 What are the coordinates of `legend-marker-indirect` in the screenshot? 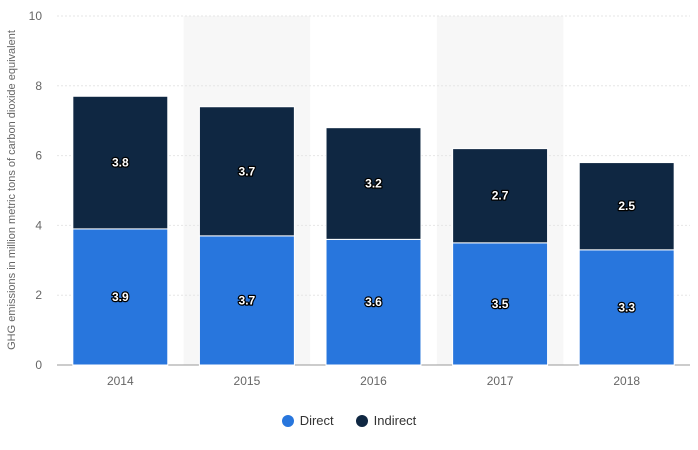 It's located at (361, 420).